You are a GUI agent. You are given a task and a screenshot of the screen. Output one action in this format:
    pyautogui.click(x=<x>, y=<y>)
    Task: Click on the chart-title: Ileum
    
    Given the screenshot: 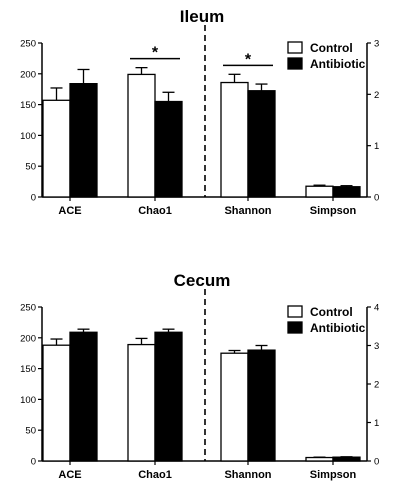 What is the action you would take?
    pyautogui.click(x=202, y=16)
    